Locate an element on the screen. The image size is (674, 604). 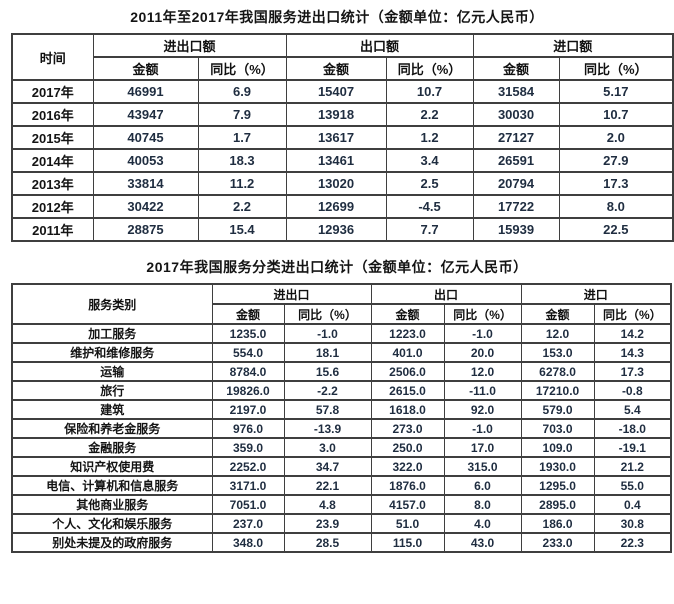
table-cell: -19.1 is located at coordinates (632, 447).